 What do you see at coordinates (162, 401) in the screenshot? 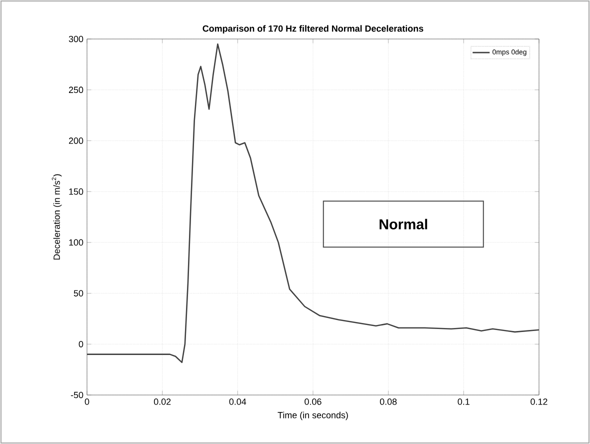
I see `x-tick-label: 0.02` at bounding box center [162, 401].